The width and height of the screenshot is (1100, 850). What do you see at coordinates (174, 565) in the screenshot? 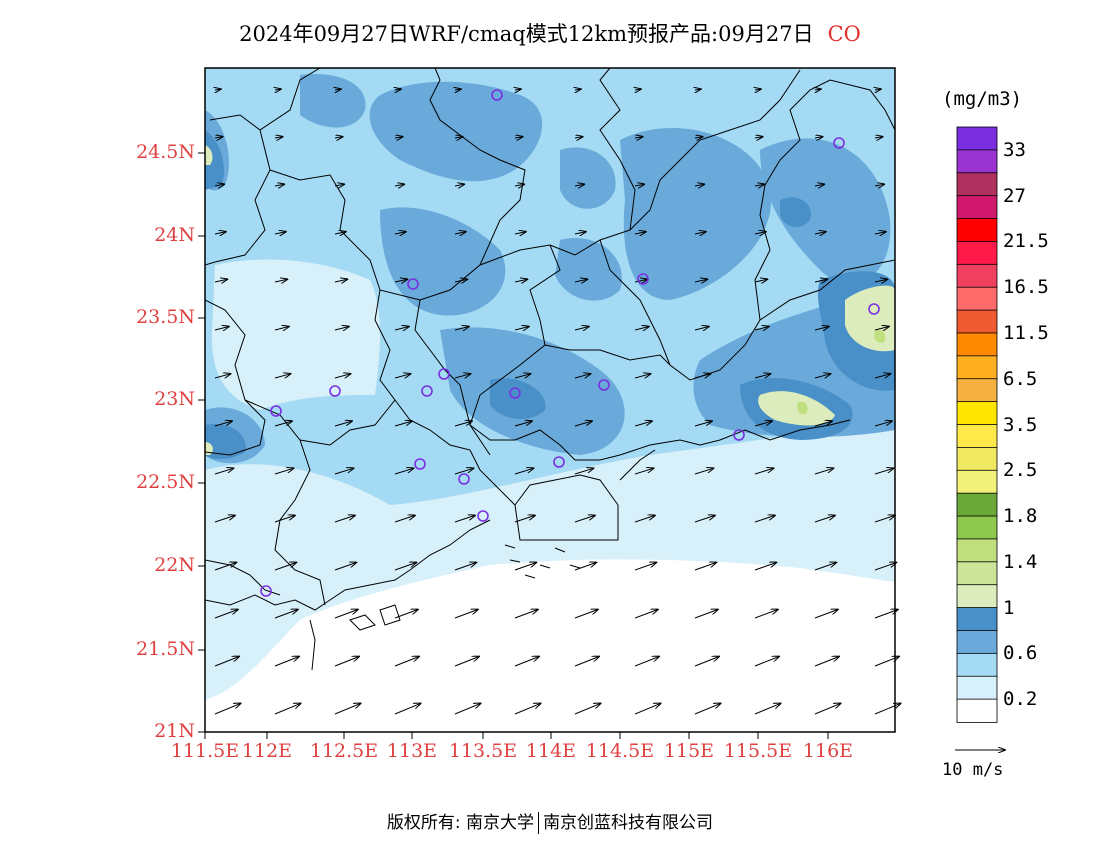
I see `lat-tick-label: 22N` at bounding box center [174, 565].